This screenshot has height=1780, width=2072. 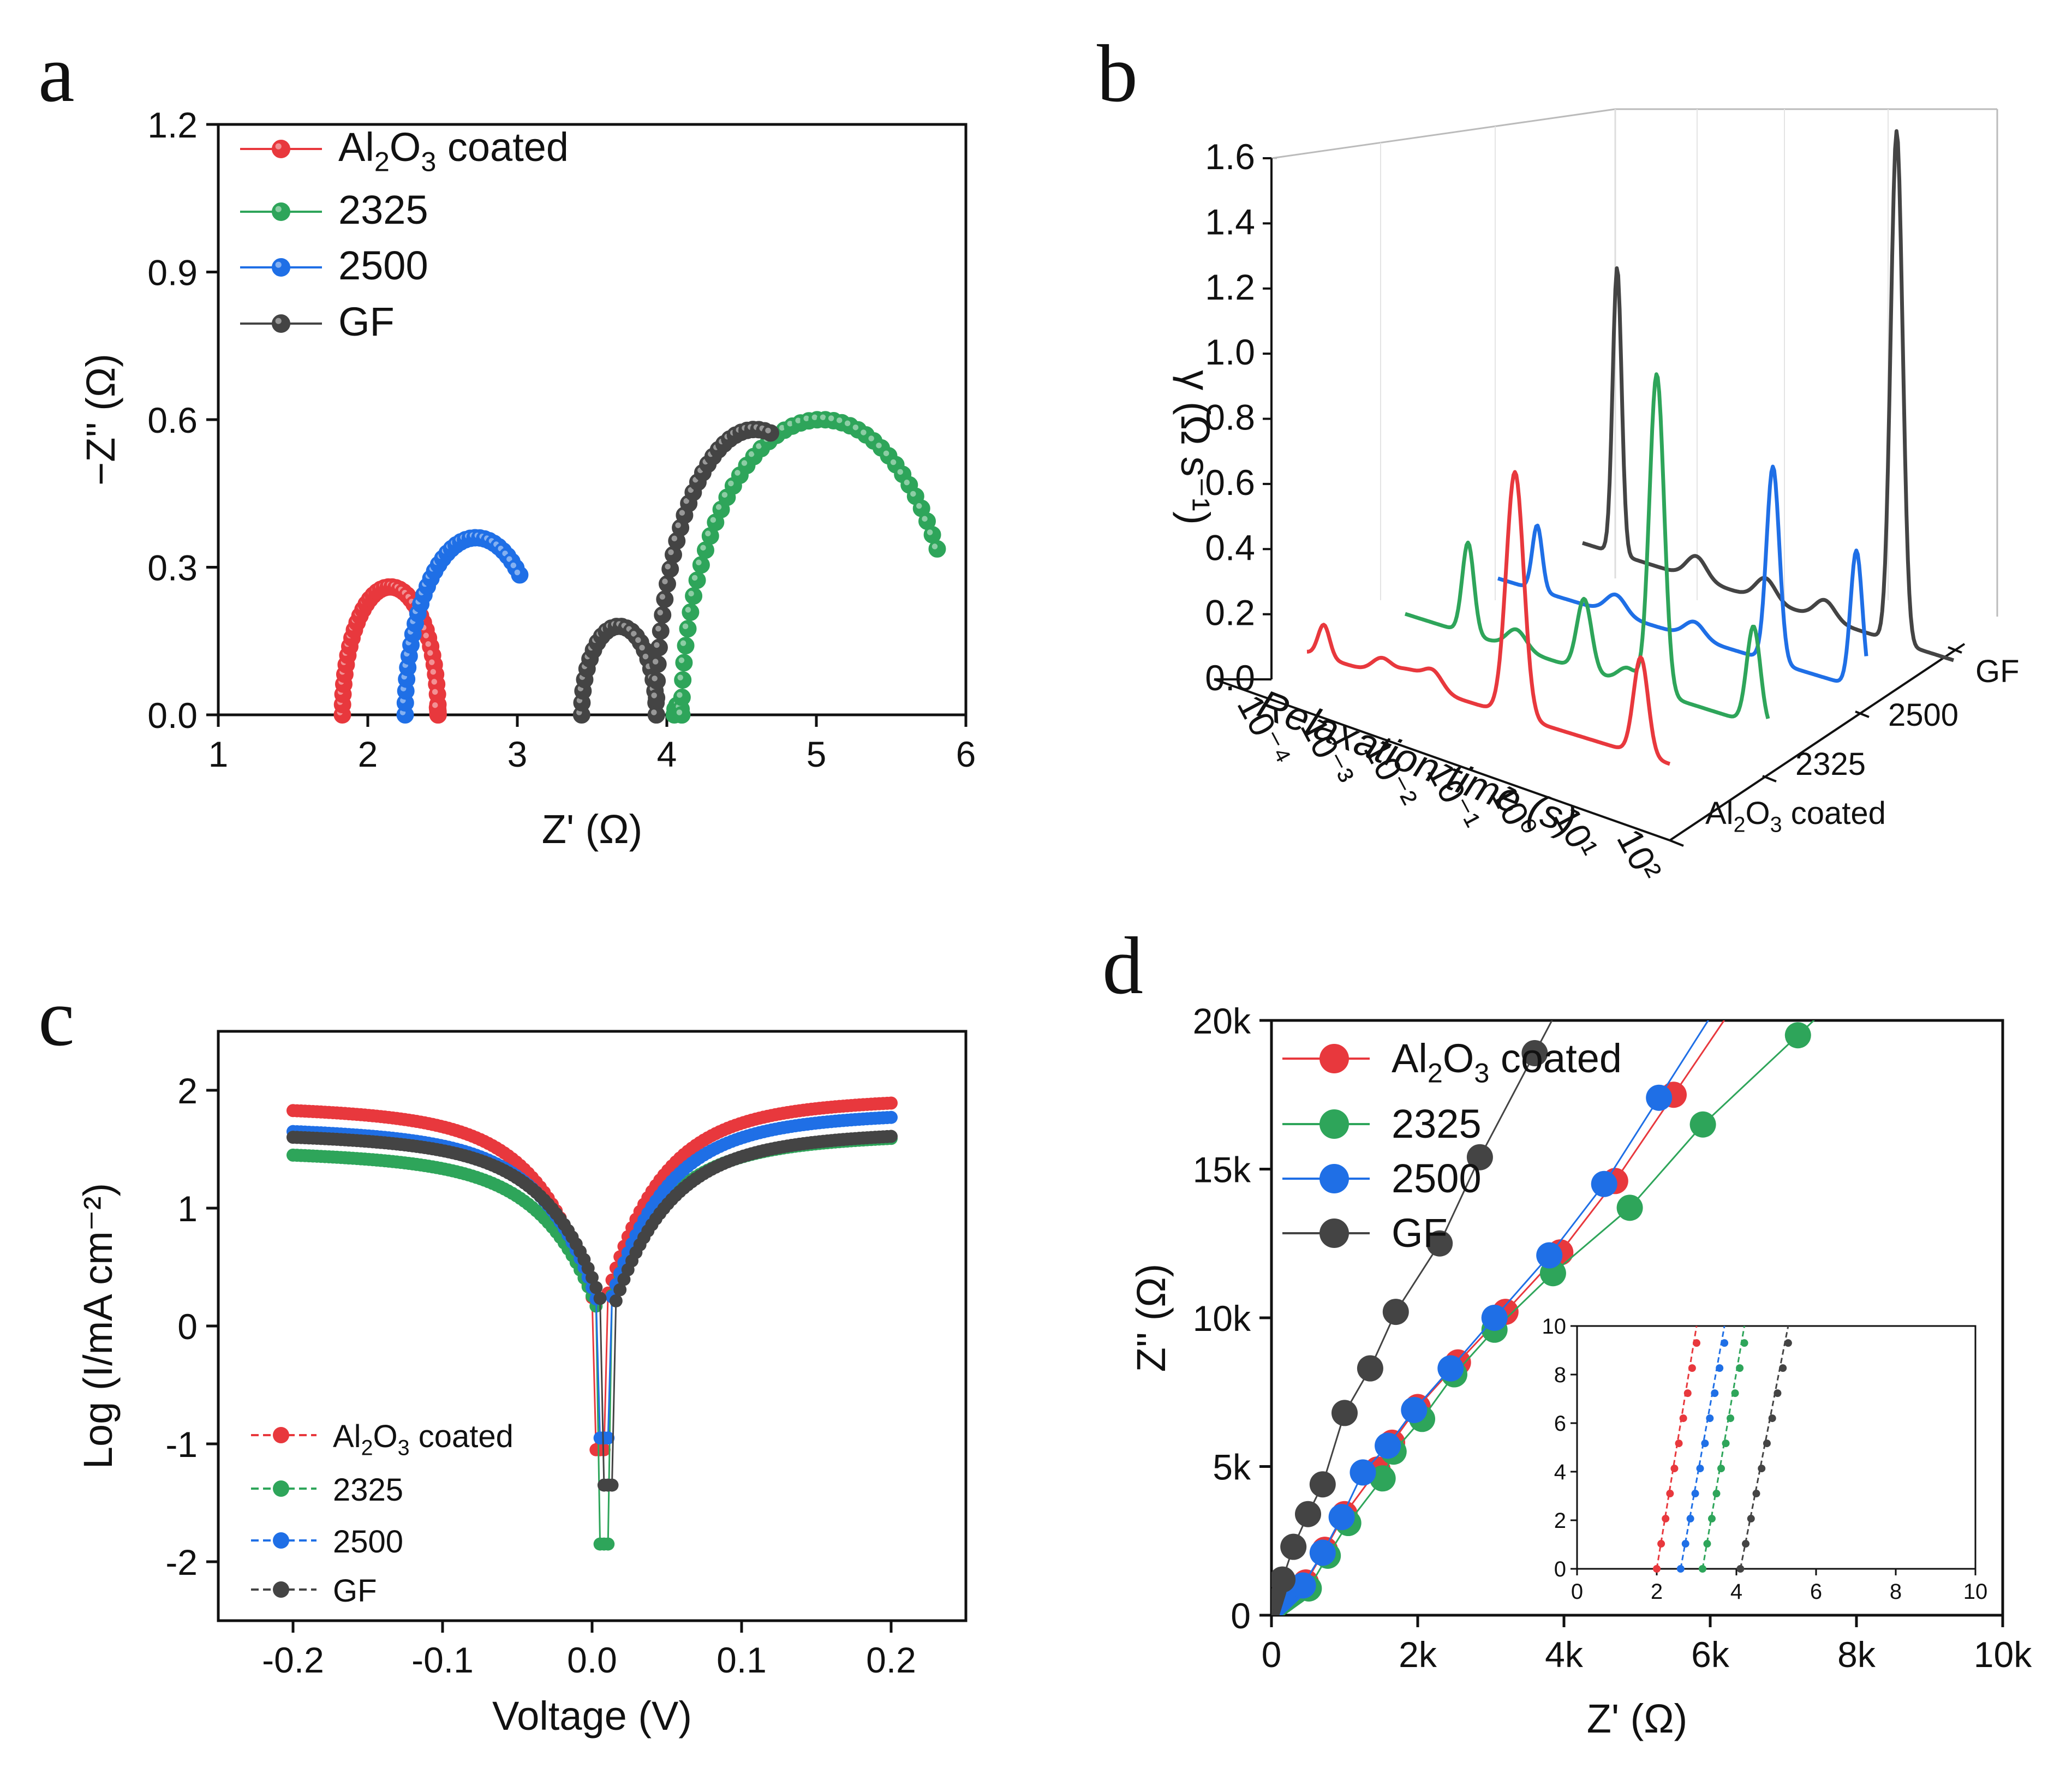 I want to click on y-tick-label: 20k, so click(x=1222, y=1021).